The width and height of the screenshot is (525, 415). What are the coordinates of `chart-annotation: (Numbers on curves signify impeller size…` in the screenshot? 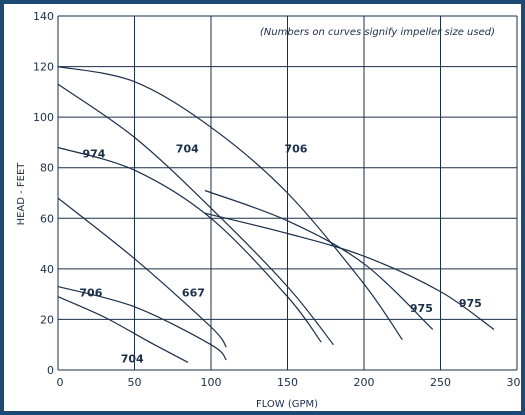 It's located at (377, 32).